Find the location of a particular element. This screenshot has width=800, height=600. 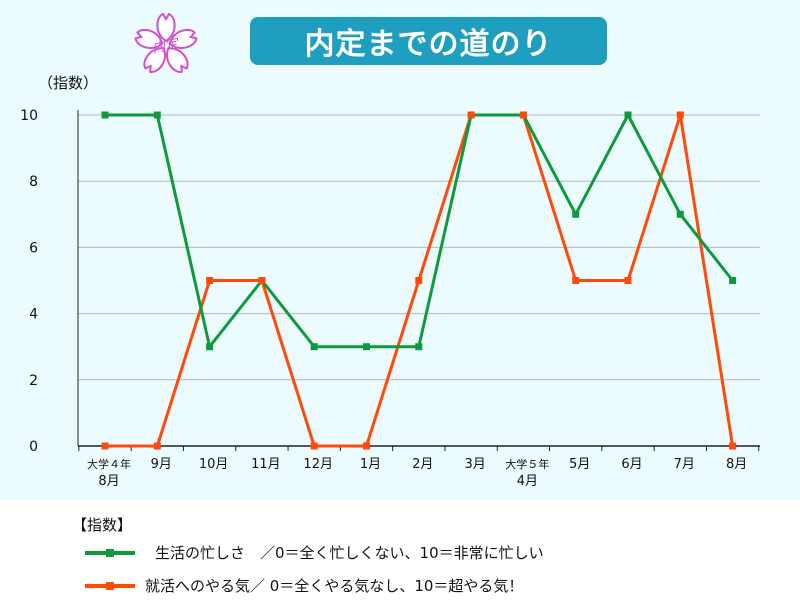

x-tick-label: 10月 is located at coordinates (214, 464).